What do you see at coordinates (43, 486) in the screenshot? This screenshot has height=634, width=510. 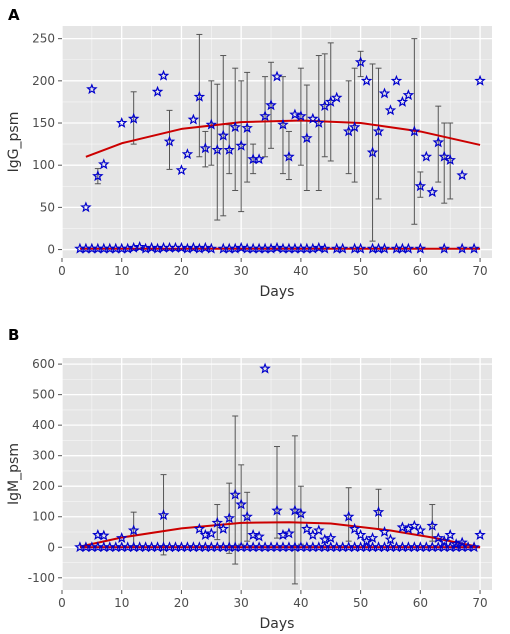 I see `y-tick-label: 200` at bounding box center [43, 486].